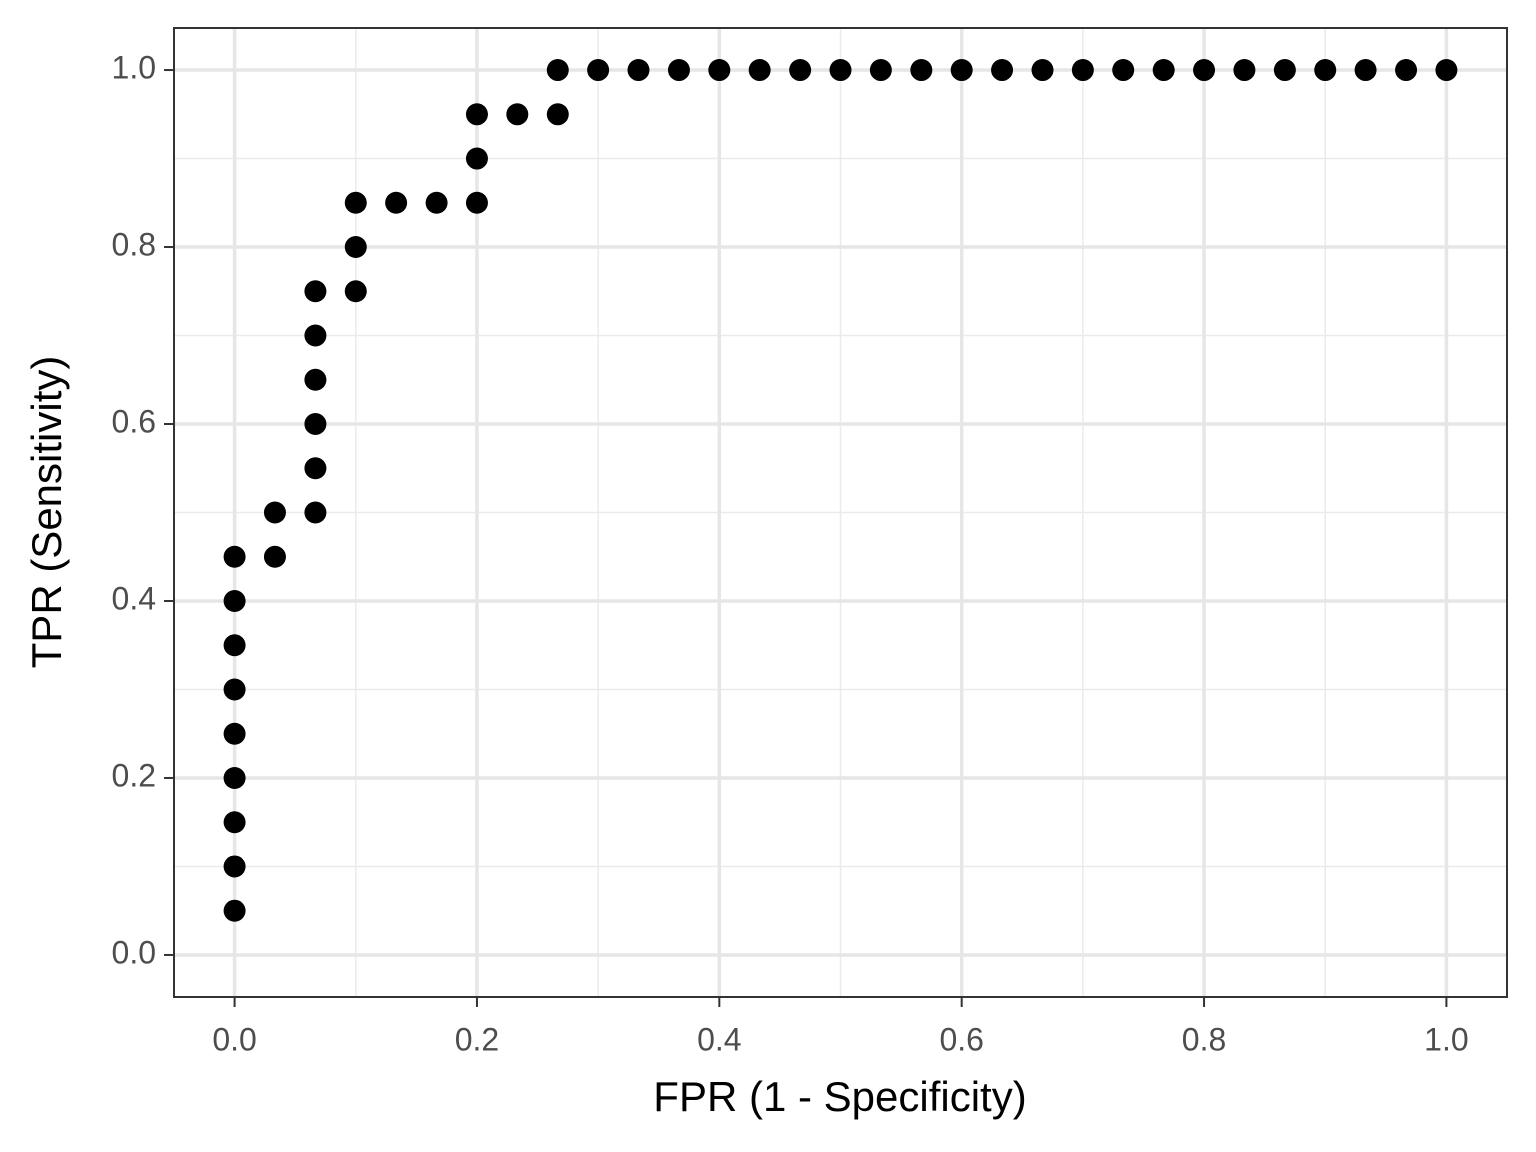 The width and height of the screenshot is (1536, 1152). What do you see at coordinates (961, 1039) in the screenshot?
I see `x-tick-label: 0.6` at bounding box center [961, 1039].